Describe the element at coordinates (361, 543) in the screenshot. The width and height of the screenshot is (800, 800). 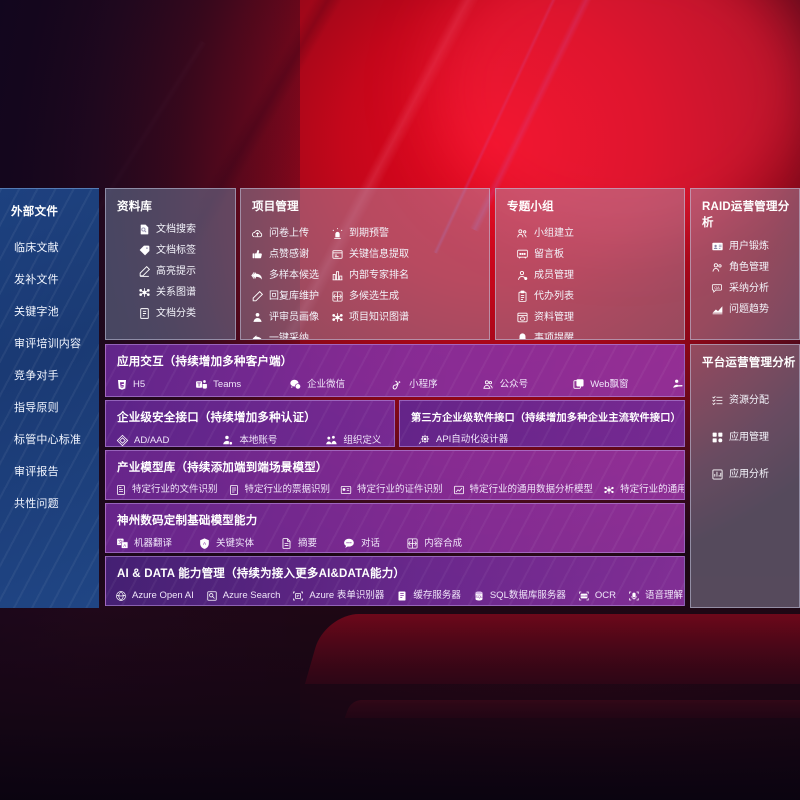
I see `base-model-item-dialog: 对话` at that location.